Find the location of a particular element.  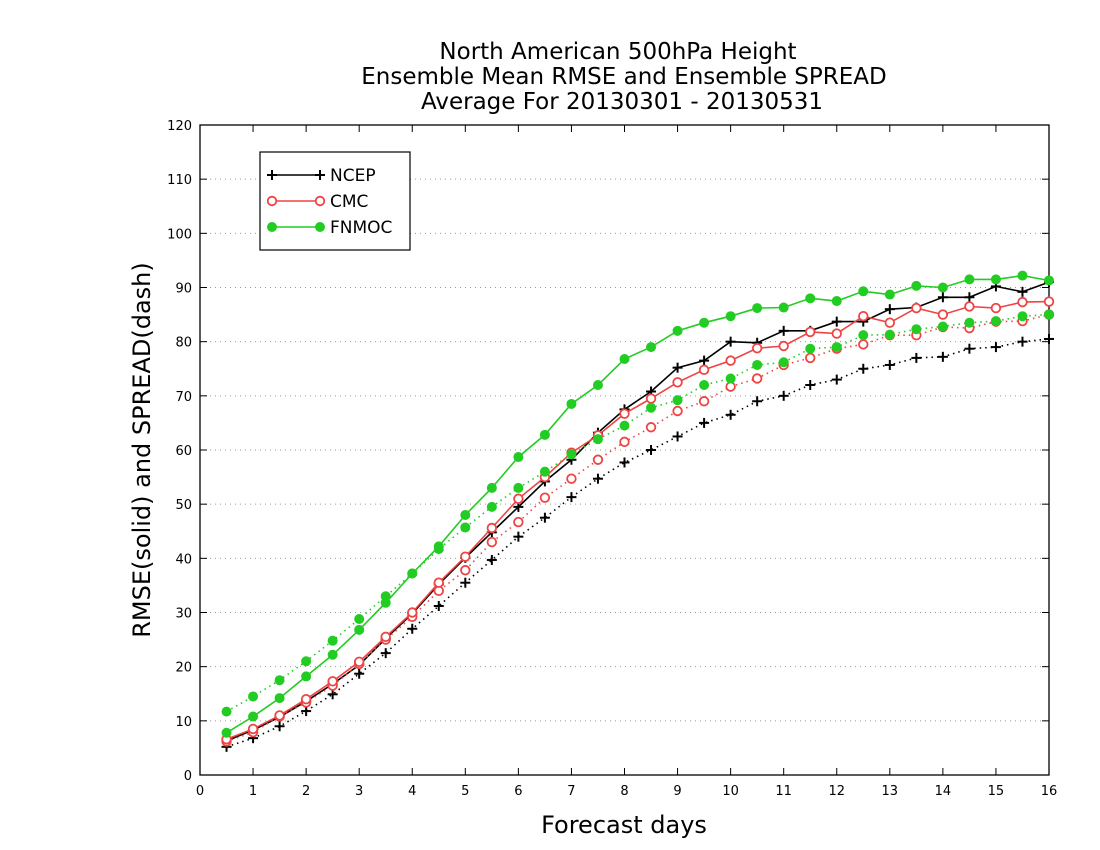

x-tick-label: 6 is located at coordinates (518, 791).